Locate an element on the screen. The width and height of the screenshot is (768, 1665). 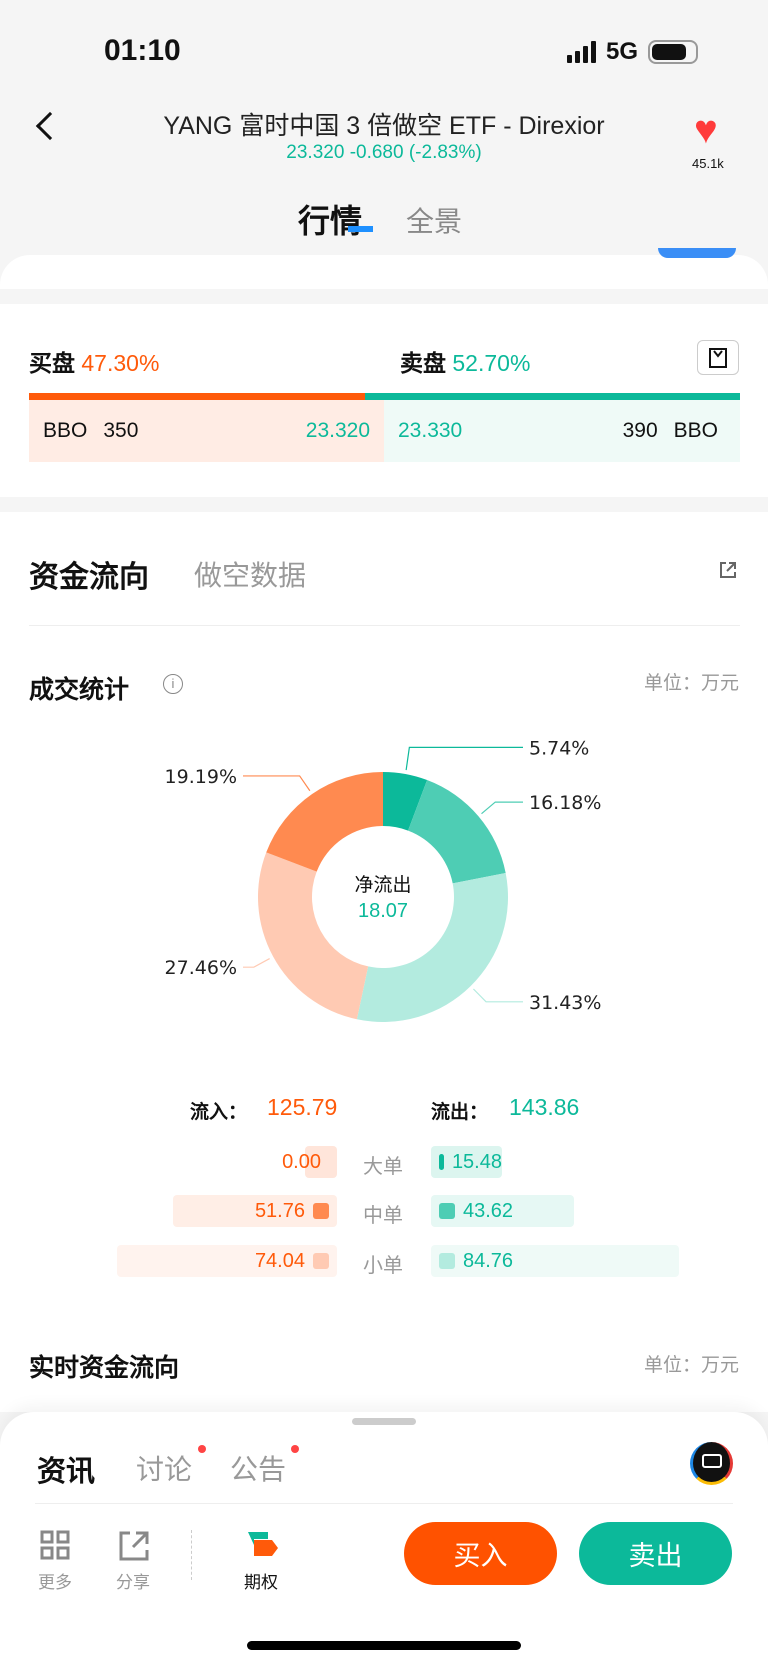
tab-discussion: 讨论 is located at coordinates (164, 1469).